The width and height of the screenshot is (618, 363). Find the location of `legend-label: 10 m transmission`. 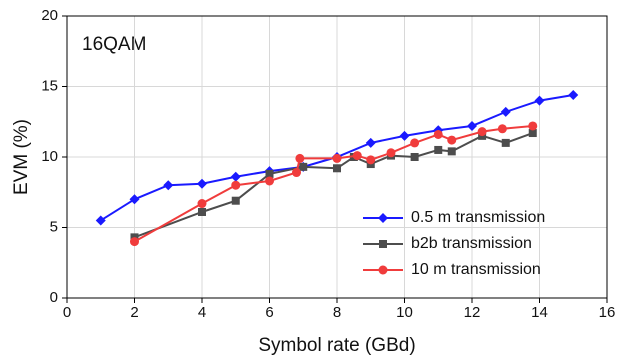

legend-label: 10 m transmission is located at coordinates (476, 269).